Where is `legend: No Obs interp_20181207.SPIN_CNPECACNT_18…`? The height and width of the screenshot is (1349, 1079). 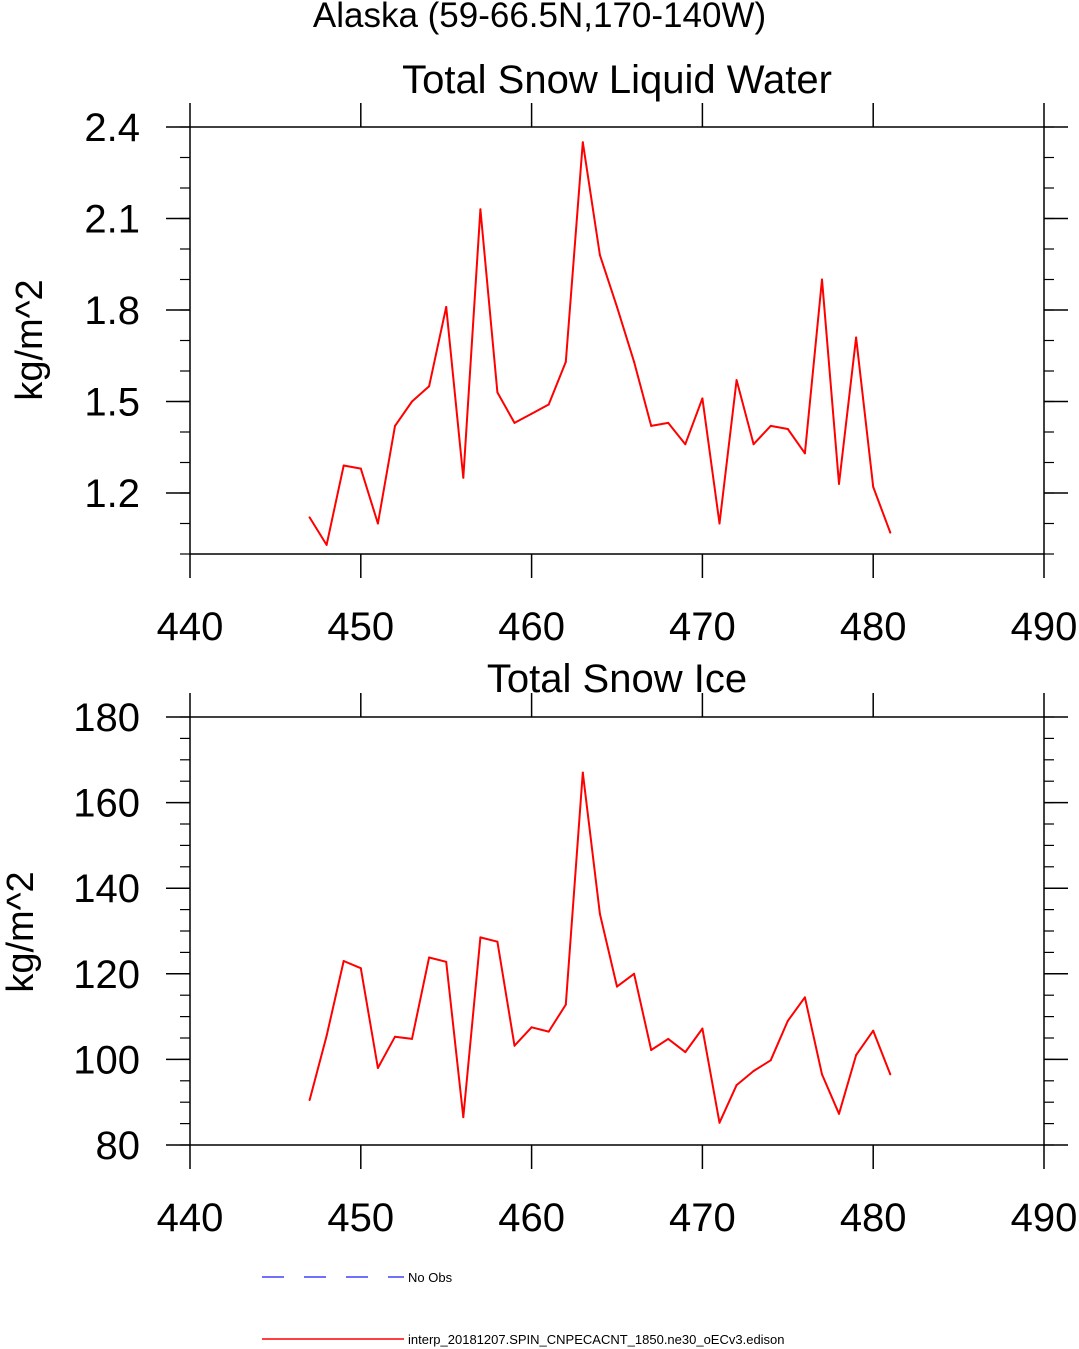
legend: No Obs interp_20181207.SPIN_CNPECACNT_18… is located at coordinates (523, 1308).